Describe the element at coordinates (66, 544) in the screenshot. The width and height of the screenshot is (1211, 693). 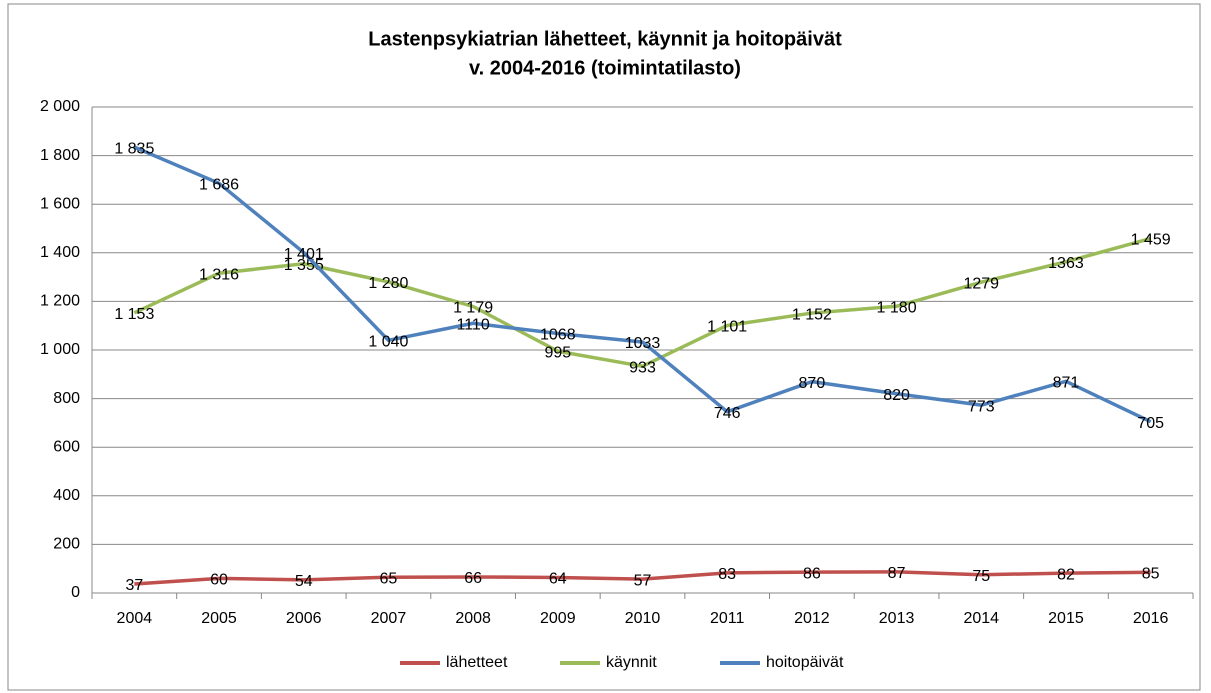
I see `y-tick-label: 200` at that location.